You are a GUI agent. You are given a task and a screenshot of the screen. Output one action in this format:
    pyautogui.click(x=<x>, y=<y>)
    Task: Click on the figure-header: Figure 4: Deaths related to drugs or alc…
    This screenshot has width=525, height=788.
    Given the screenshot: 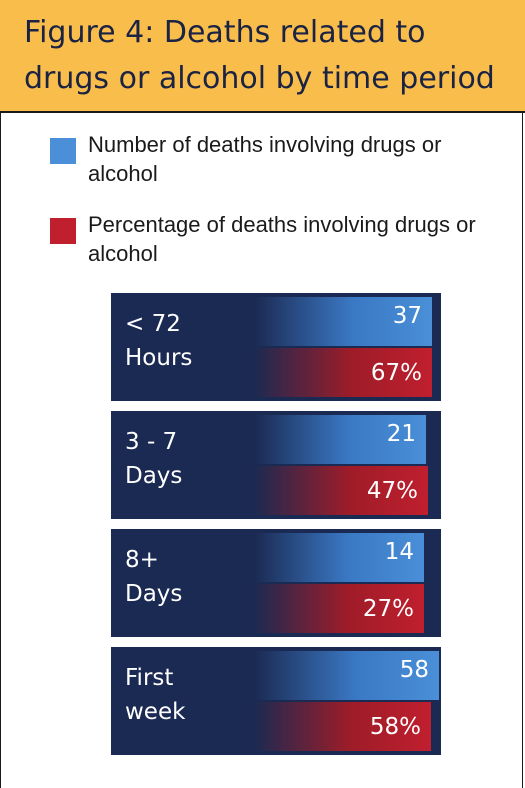 What is the action you would take?
    pyautogui.click(x=262, y=56)
    